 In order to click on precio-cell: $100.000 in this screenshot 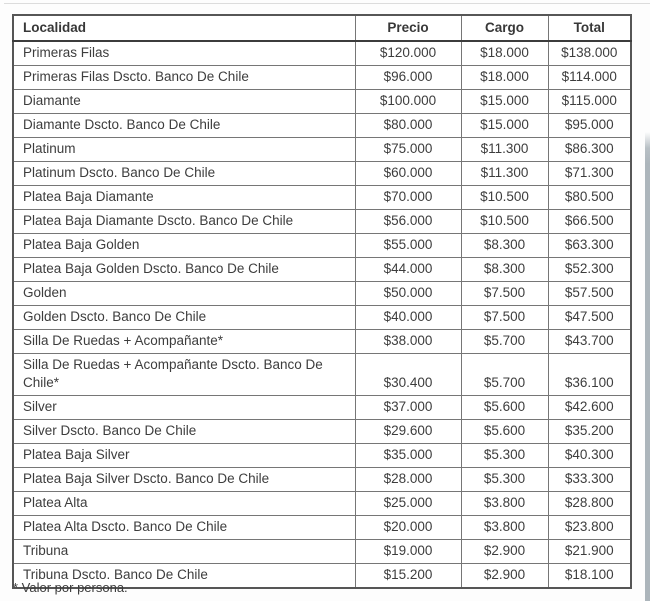, I will do `click(408, 101)`.